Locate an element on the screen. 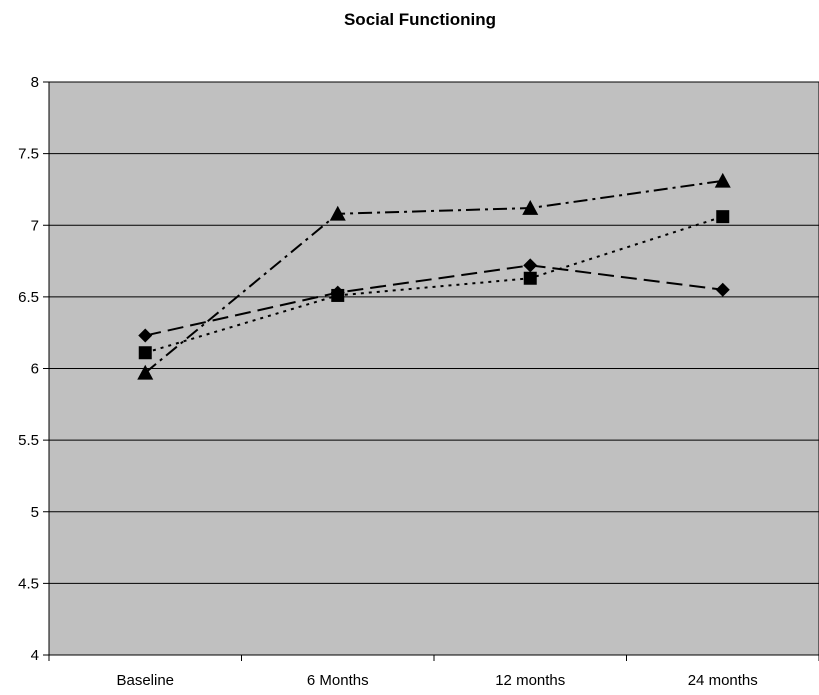  series-line-square is located at coordinates (434, 284).